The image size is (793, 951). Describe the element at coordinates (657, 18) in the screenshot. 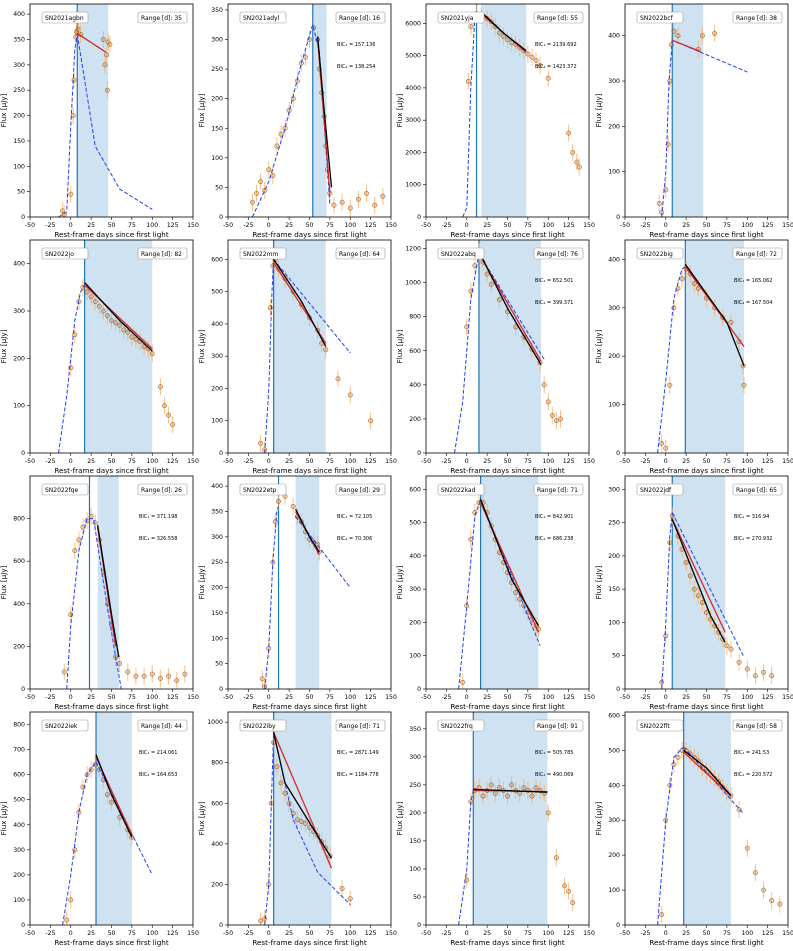

I see `sn-name: SN2022bcf` at that location.